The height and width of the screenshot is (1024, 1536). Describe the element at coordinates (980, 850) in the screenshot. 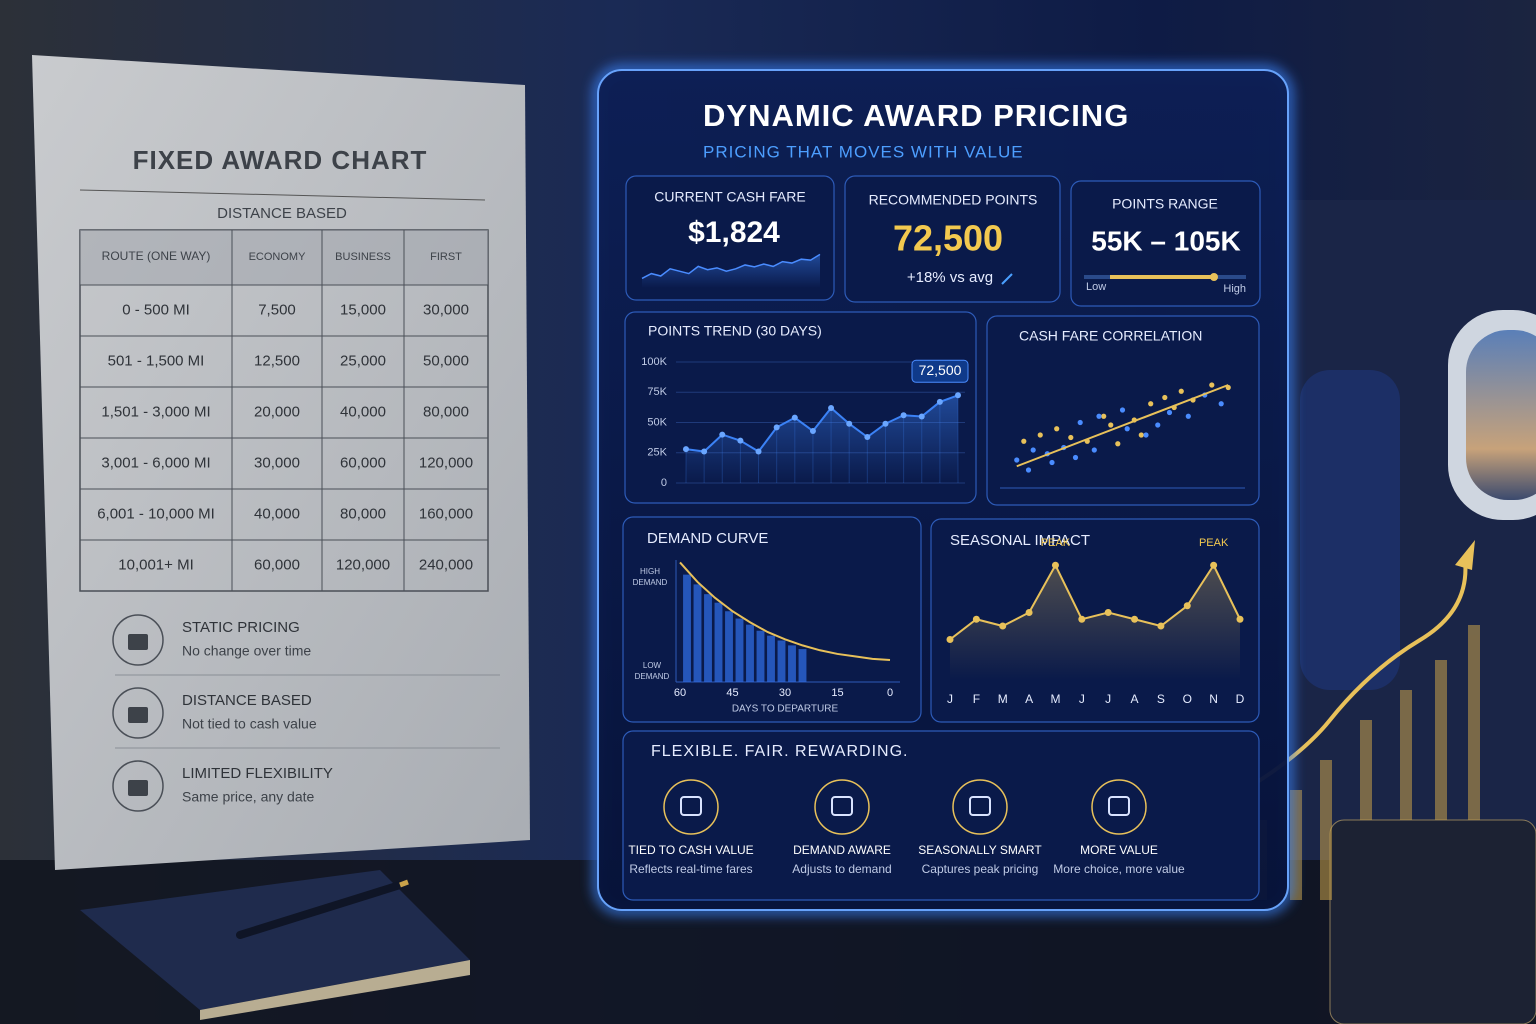

I see `benefit-title: SEASONALLY SMART` at that location.